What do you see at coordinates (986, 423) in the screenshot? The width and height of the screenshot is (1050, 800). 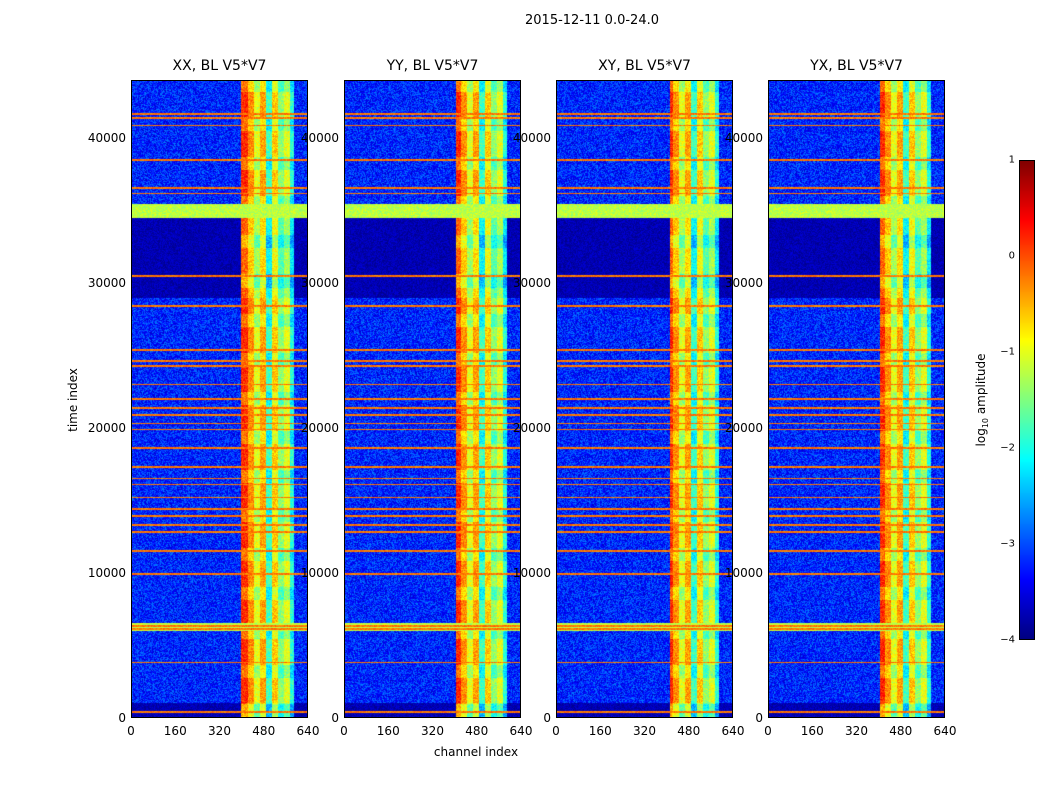 I see `colorbar-label-sub: 10` at bounding box center [986, 423].